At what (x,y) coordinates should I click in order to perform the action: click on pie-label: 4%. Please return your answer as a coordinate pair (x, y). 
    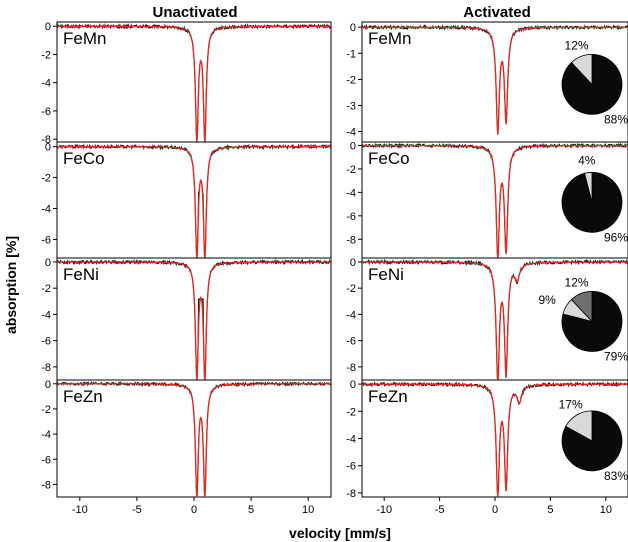
    Looking at the image, I should click on (587, 161).